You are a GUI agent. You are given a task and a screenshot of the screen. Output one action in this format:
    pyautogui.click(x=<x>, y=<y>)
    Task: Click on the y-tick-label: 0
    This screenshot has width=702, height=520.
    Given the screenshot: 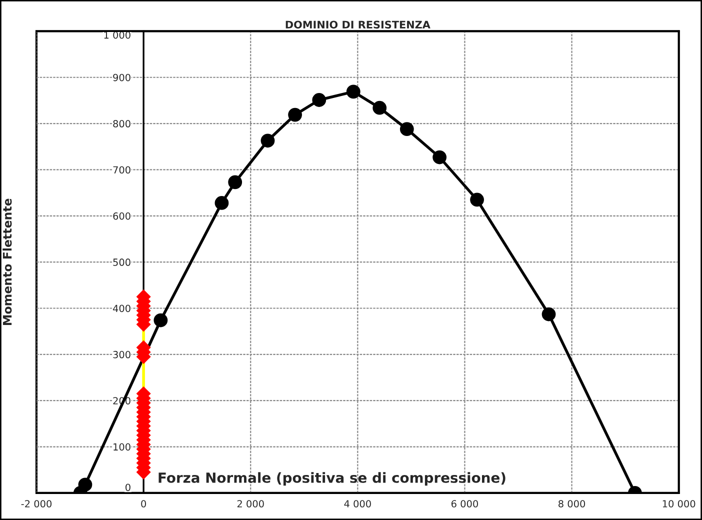 What is the action you would take?
    pyautogui.click(x=128, y=488)
    